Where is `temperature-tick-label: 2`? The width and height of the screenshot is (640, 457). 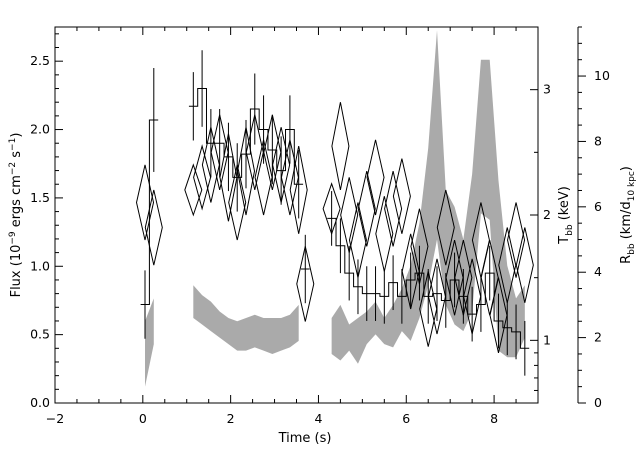
temperature-tick-label: 2 is located at coordinates (547, 214).